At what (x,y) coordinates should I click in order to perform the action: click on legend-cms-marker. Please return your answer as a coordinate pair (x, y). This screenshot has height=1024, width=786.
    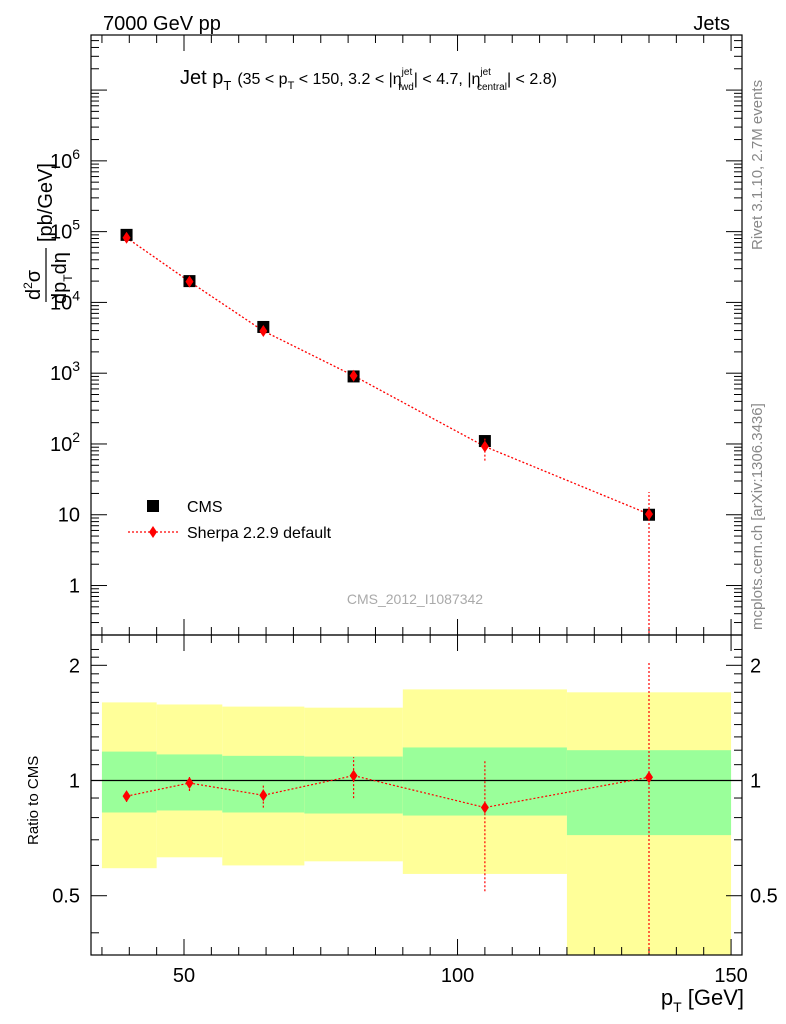
    Looking at the image, I should click on (153, 506).